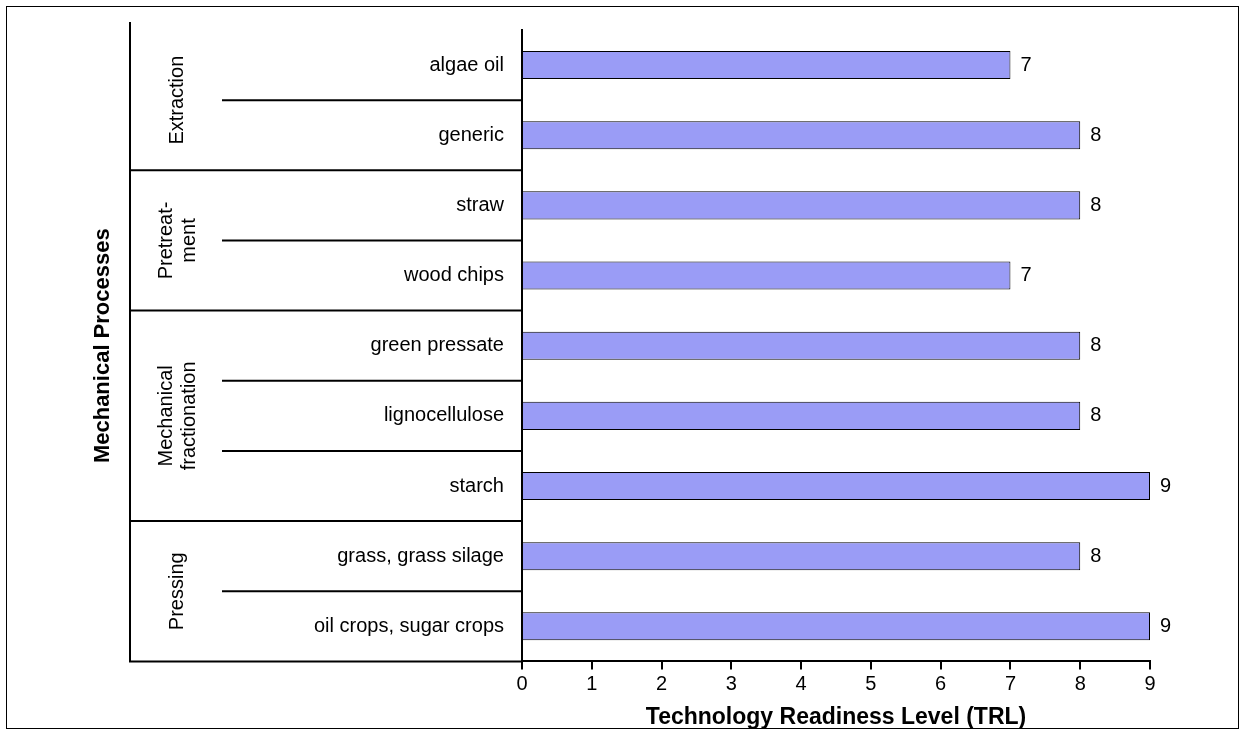 This screenshot has height=735, width=1247. I want to click on y-tick-label: lignocellulose, so click(443, 414).